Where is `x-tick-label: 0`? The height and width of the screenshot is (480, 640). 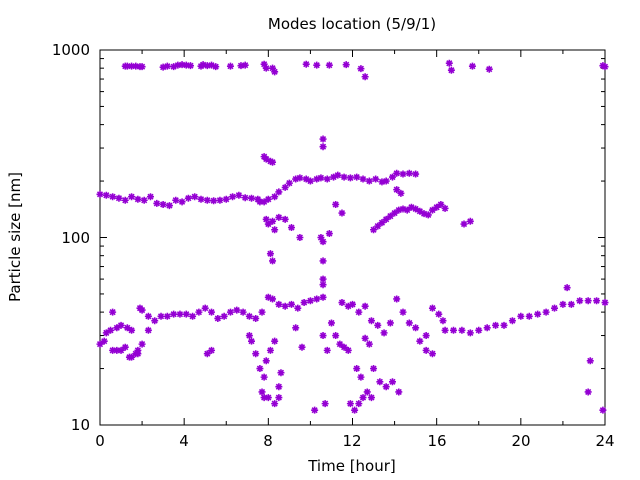
x-tick-label: 0 is located at coordinates (100, 441).